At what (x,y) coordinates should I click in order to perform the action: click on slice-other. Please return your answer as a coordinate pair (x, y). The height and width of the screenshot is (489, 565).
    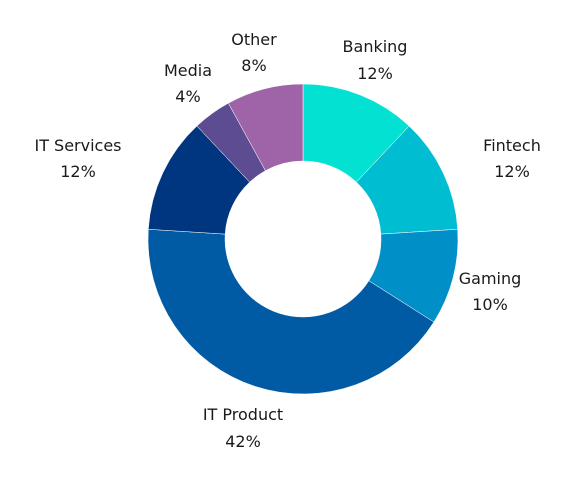
    Looking at the image, I should click on (265, 127).